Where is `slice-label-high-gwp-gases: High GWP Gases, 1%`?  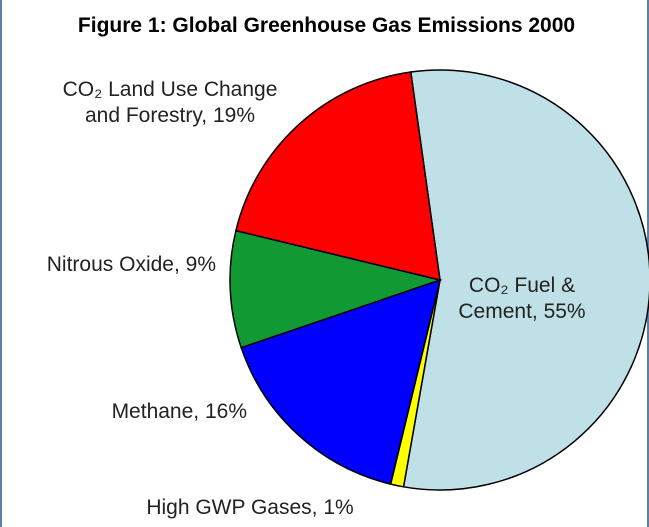 slice-label-high-gwp-gases: High GWP Gases, 1% is located at coordinates (249, 507).